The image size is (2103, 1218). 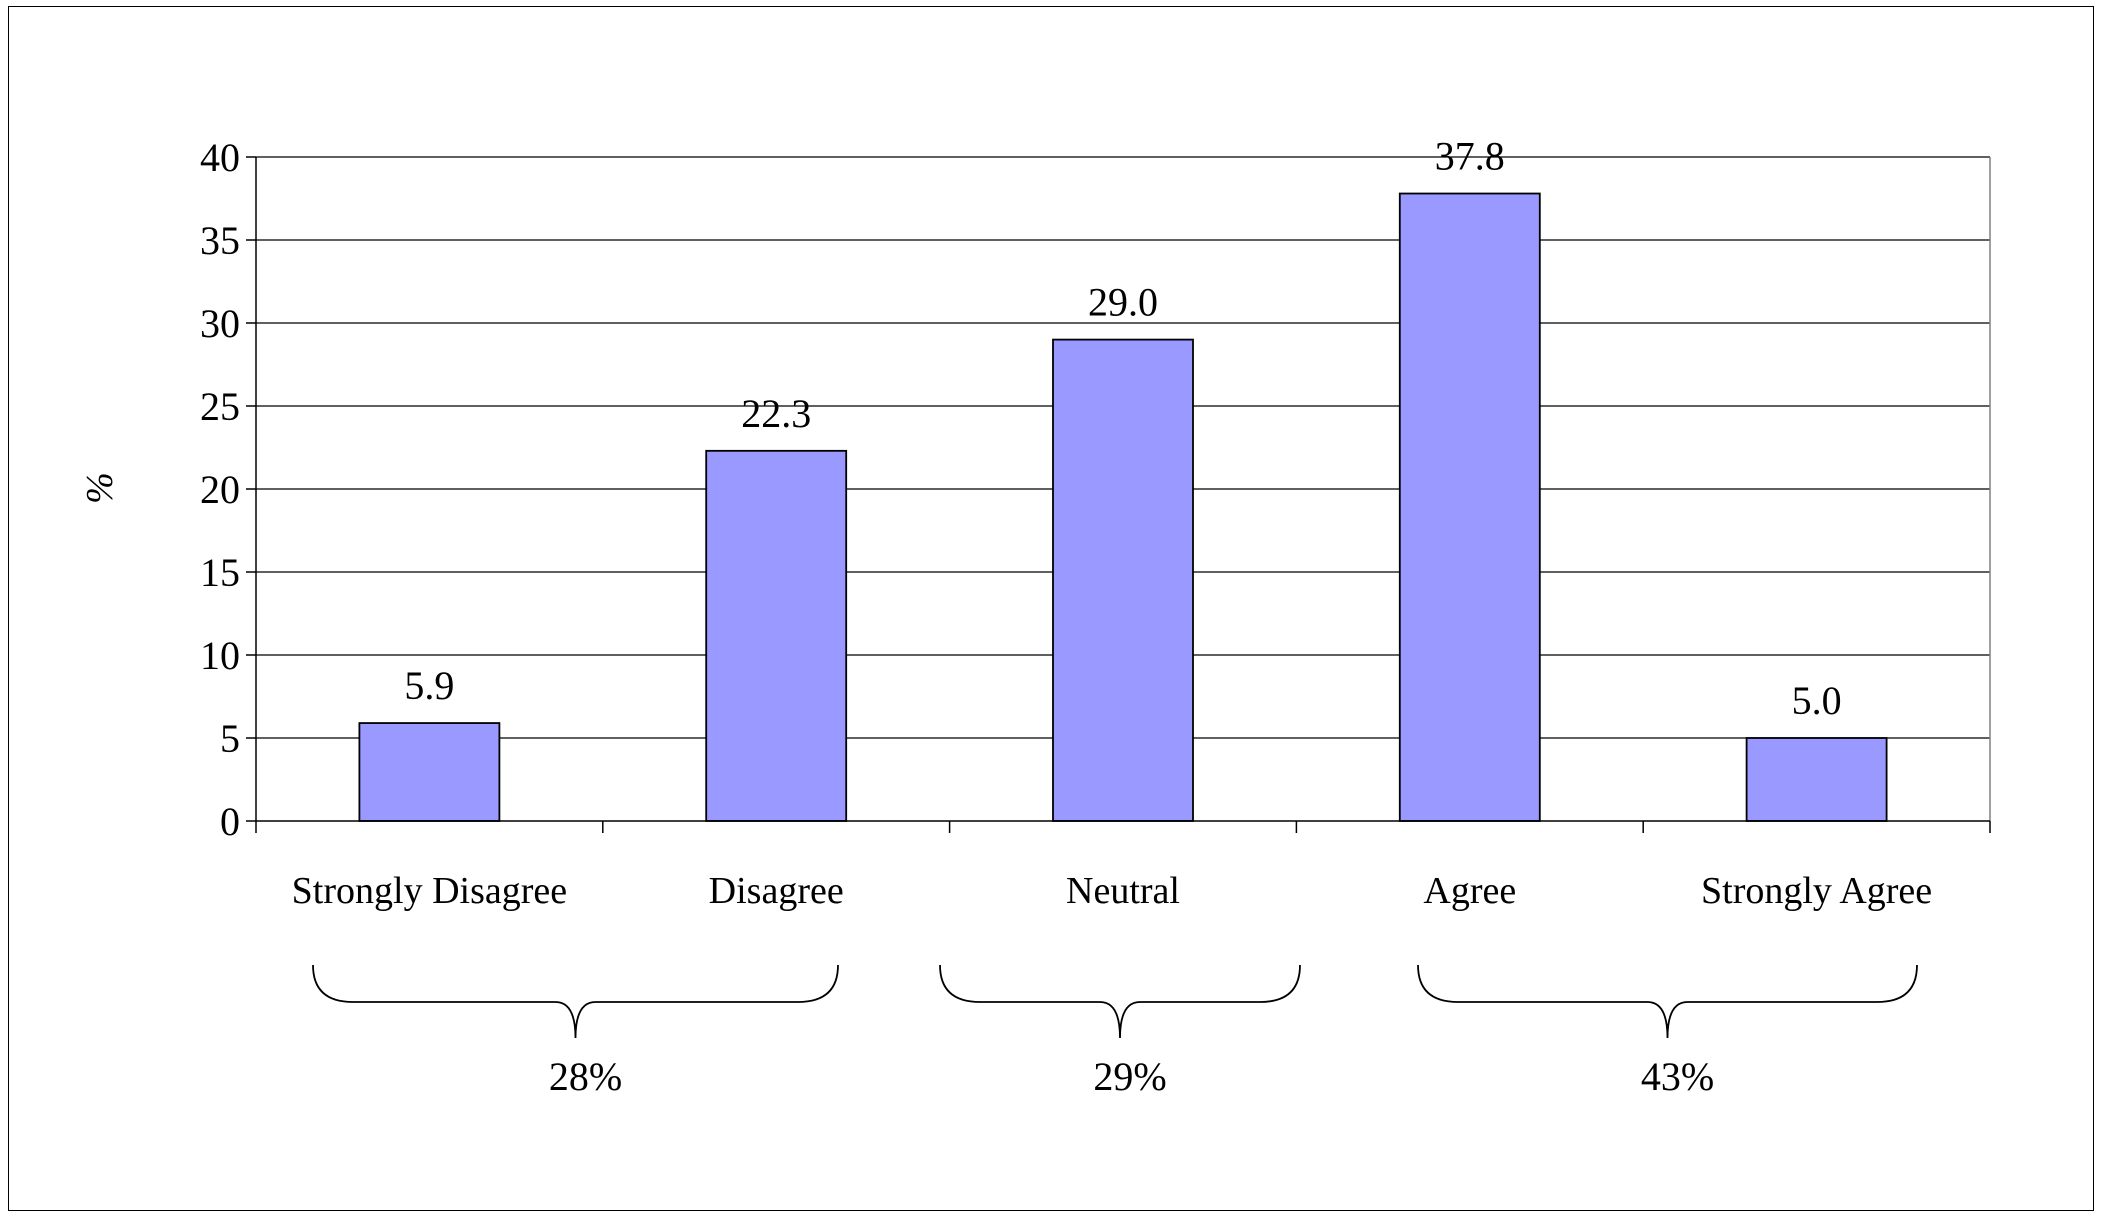 I want to click on y-axis-ticks: 0 5 10 15 20 25 30 35 40, so click(x=228, y=489).